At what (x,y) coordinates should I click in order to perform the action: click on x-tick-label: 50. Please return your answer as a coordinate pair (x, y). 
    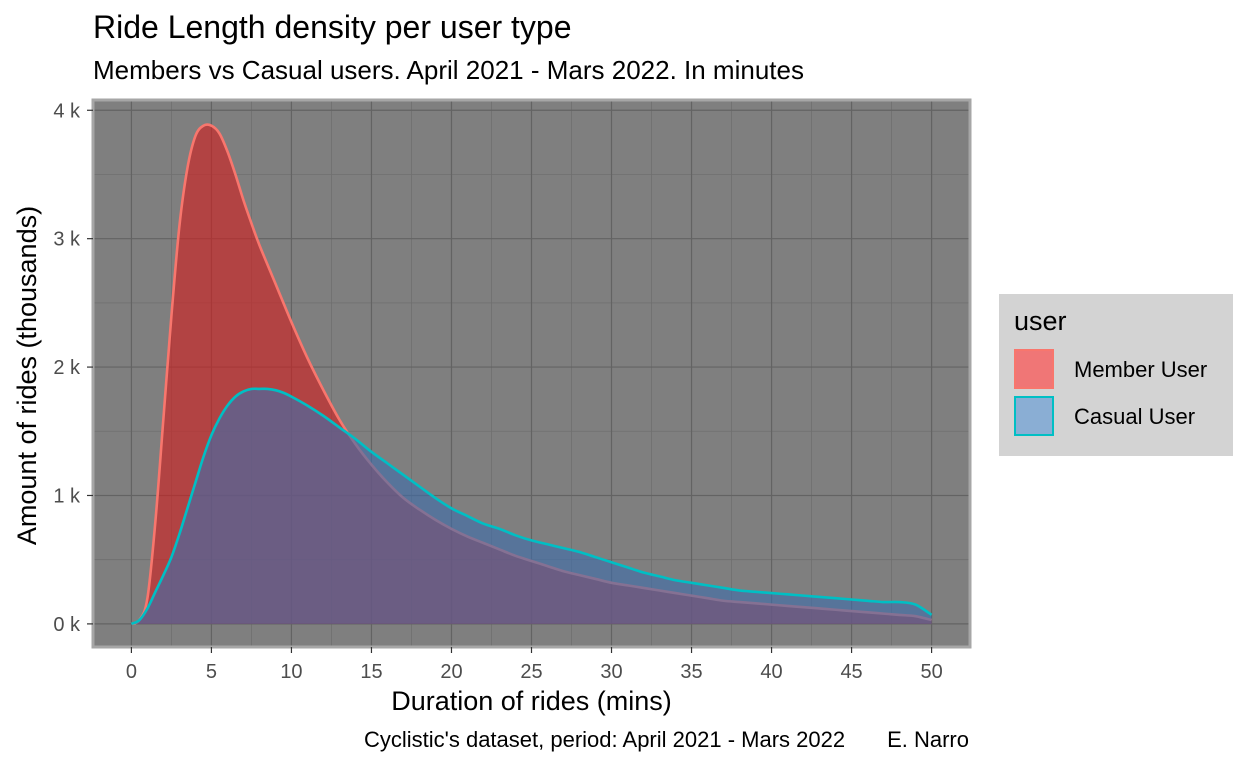
    Looking at the image, I should click on (931, 672).